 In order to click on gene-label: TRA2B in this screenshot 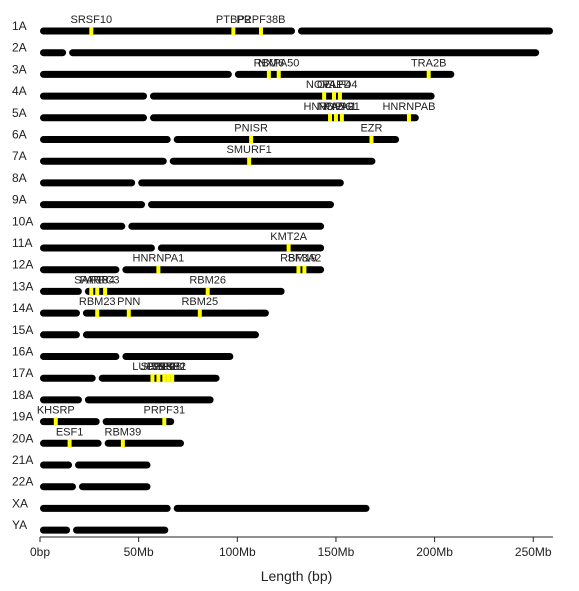, I will do `click(428, 63)`.